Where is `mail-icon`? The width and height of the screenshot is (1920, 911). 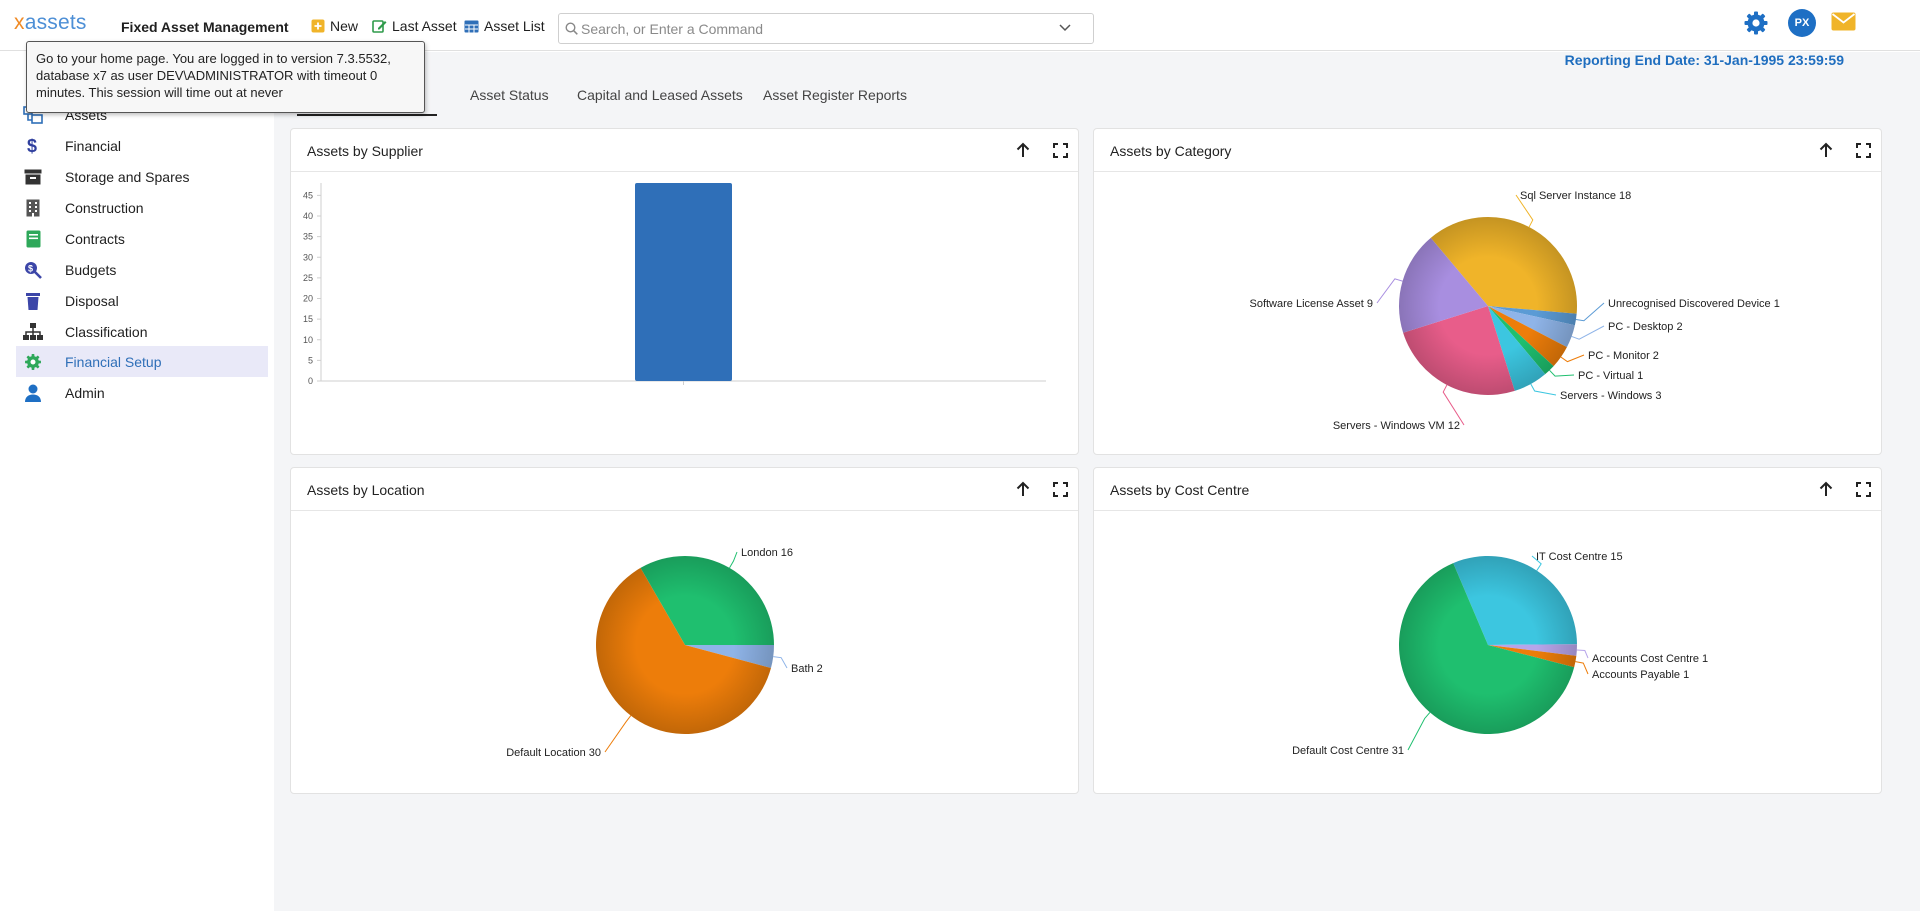
mail-icon is located at coordinates (1843, 21).